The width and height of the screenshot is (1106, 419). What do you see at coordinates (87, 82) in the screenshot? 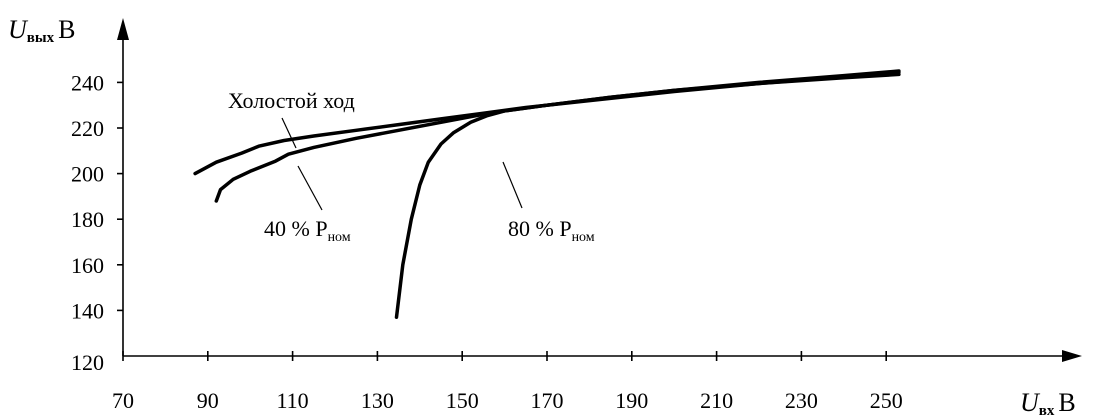
I see `y-tick-label: 240` at bounding box center [87, 82].